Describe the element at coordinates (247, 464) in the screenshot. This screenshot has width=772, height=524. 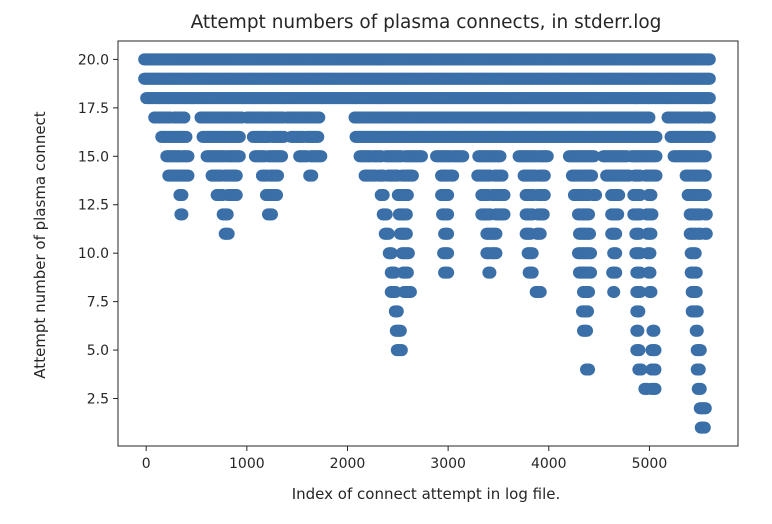
I see `x-tick-label: 1000` at that location.